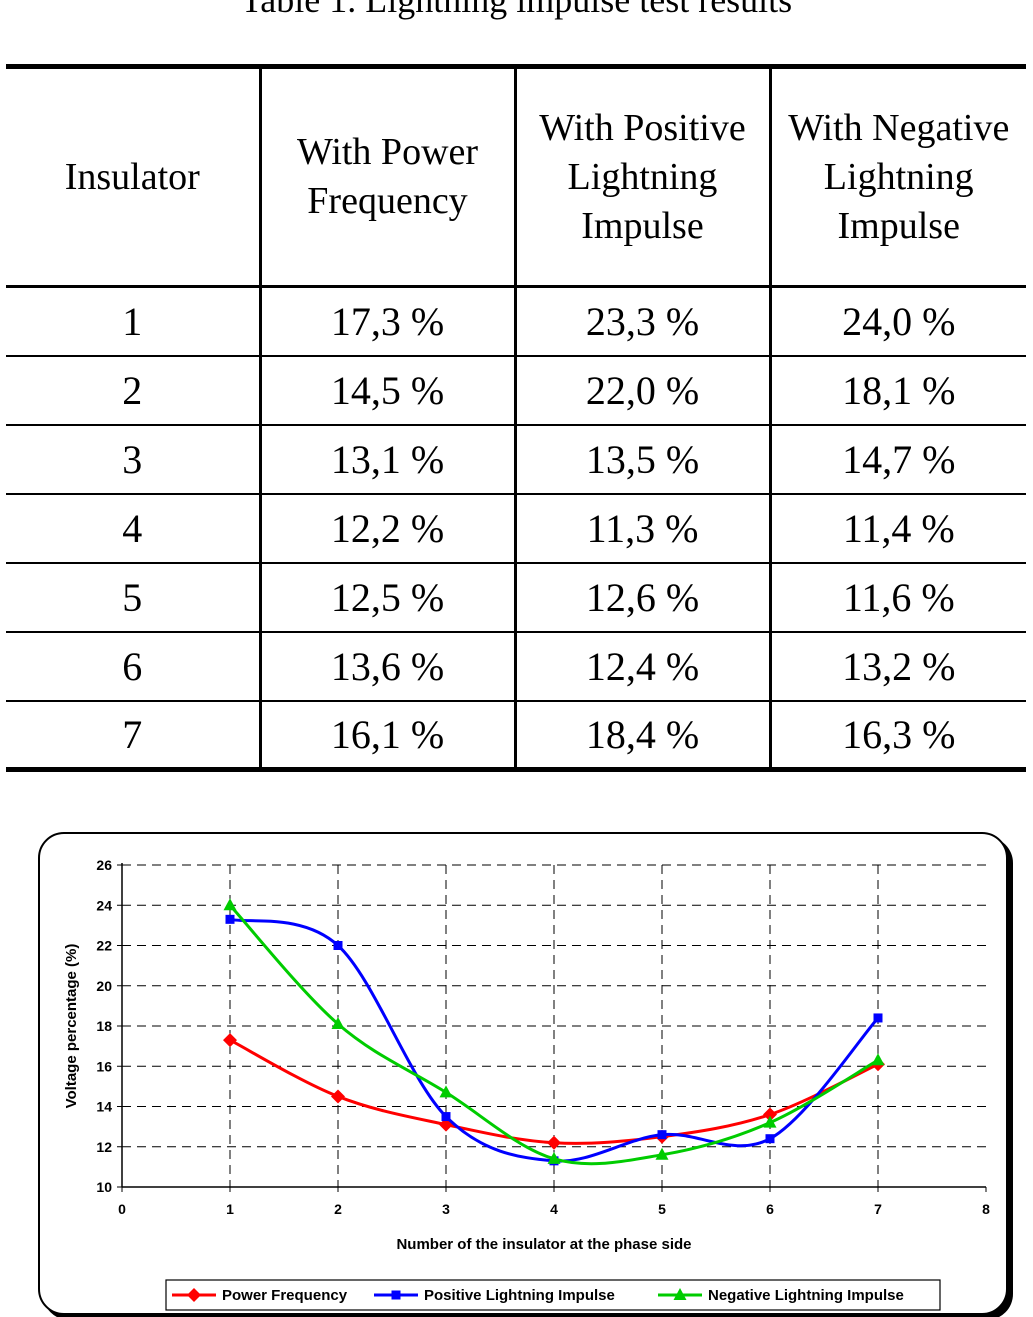 This screenshot has height=1317, width=1033. What do you see at coordinates (641, 459) in the screenshot?
I see `cell-positive-impulse: 13,5 %` at bounding box center [641, 459].